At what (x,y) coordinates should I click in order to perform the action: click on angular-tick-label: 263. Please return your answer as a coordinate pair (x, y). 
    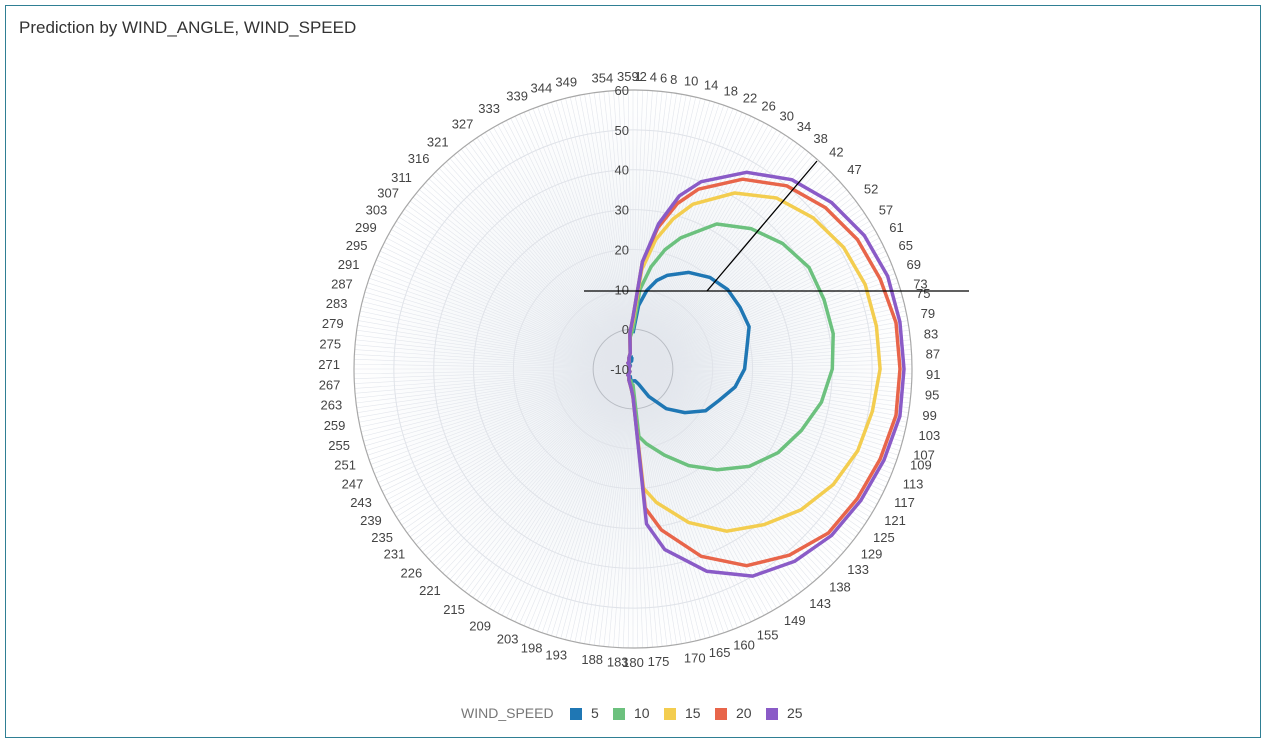
    Looking at the image, I should click on (331, 405).